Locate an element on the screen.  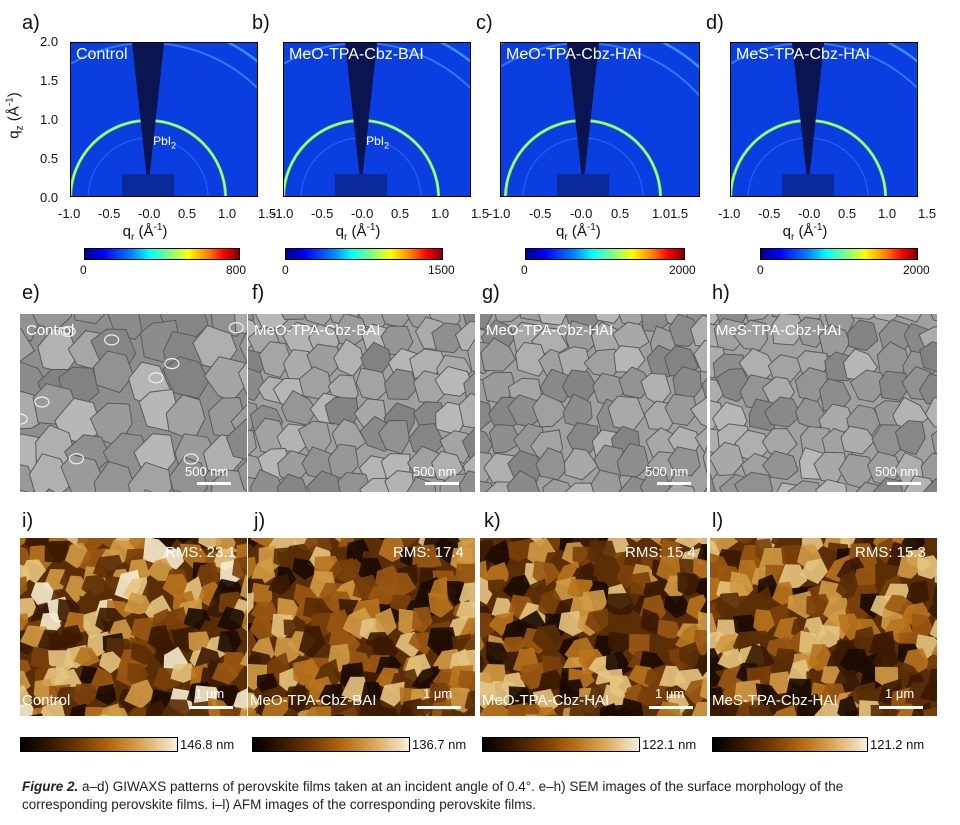
giwaxs-title: MeS-TPA-Cbz-HAI is located at coordinates (803, 54).